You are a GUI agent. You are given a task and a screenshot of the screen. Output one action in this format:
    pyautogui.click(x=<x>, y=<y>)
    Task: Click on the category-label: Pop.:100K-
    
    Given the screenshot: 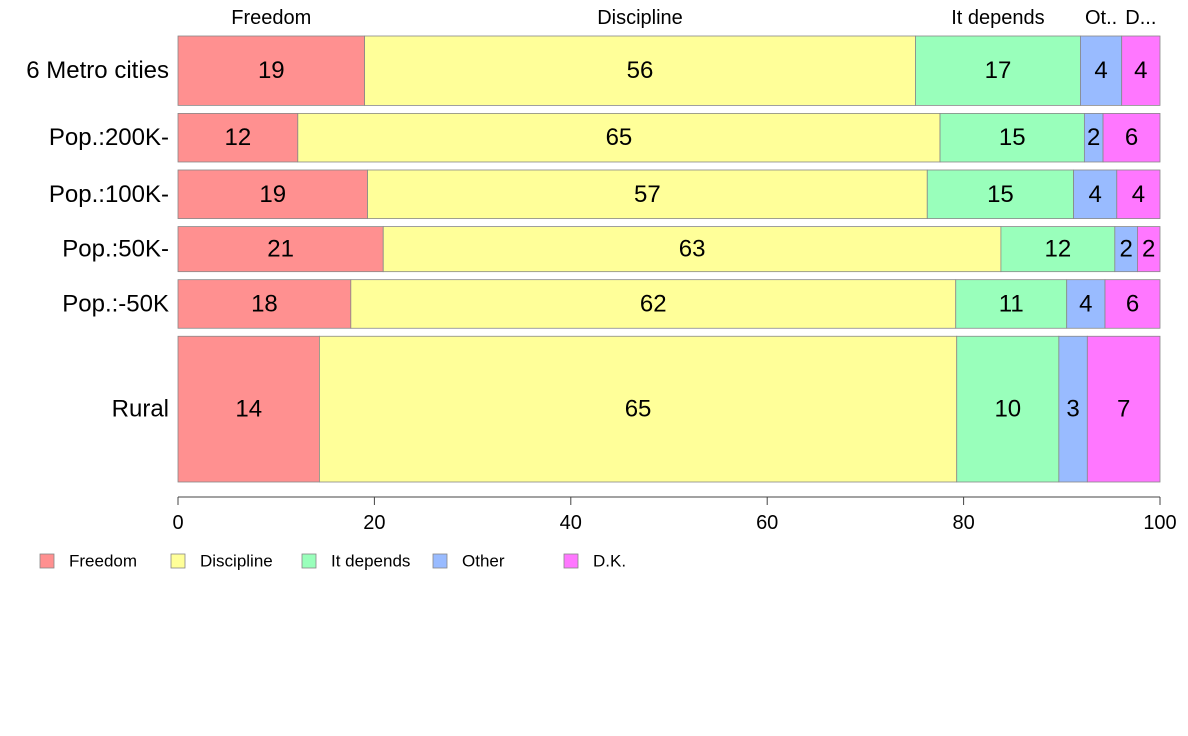 What is the action you would take?
    pyautogui.click(x=109, y=194)
    